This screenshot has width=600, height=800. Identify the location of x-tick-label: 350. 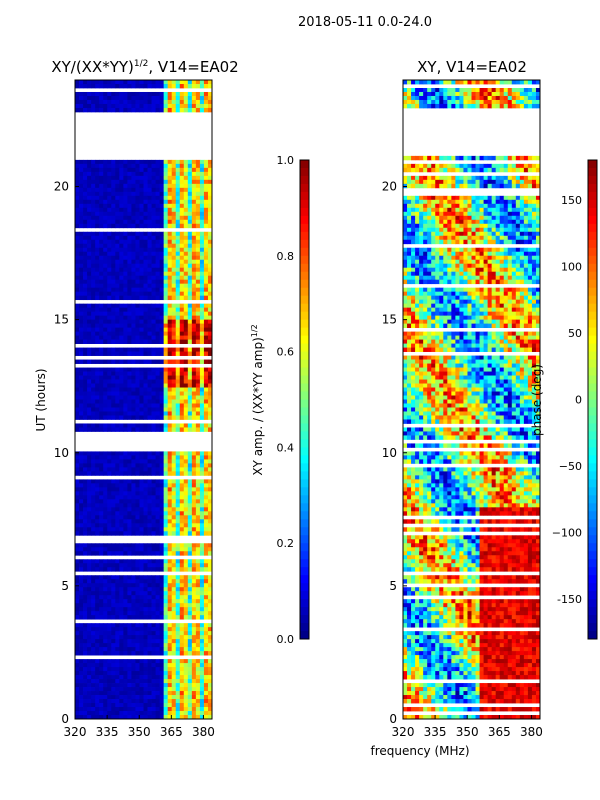
(139, 732).